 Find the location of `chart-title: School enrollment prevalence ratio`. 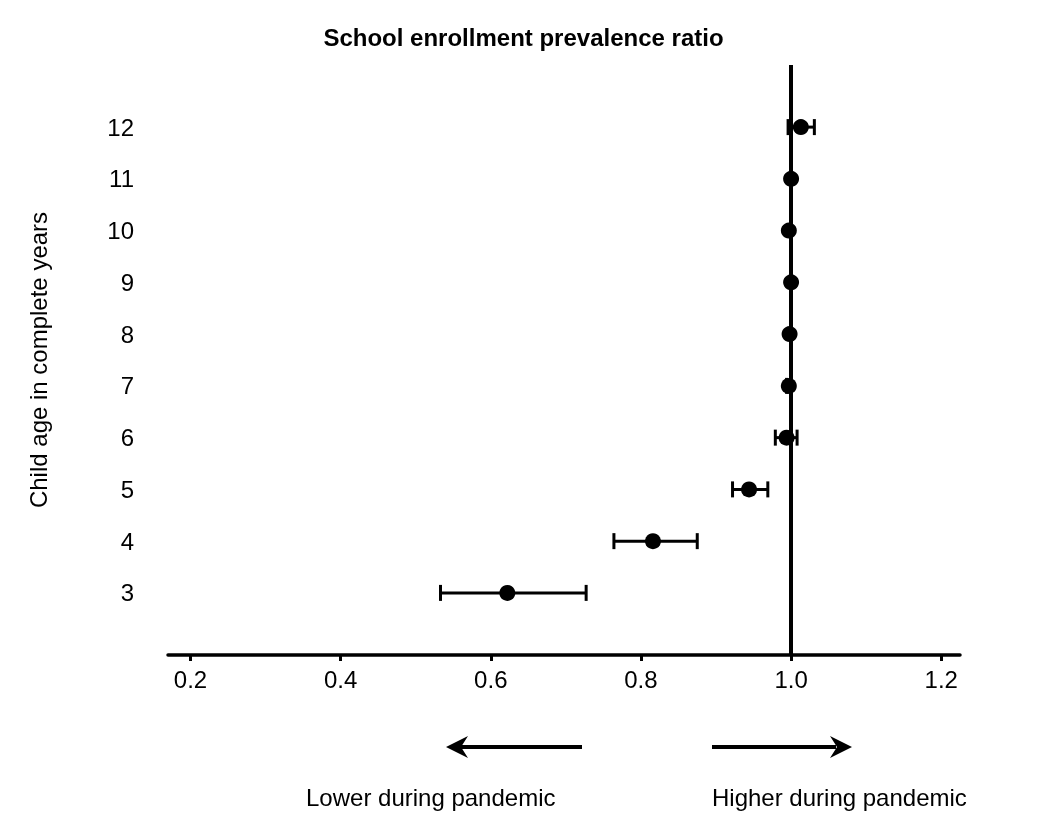

chart-title: School enrollment prevalence ratio is located at coordinates (523, 37).